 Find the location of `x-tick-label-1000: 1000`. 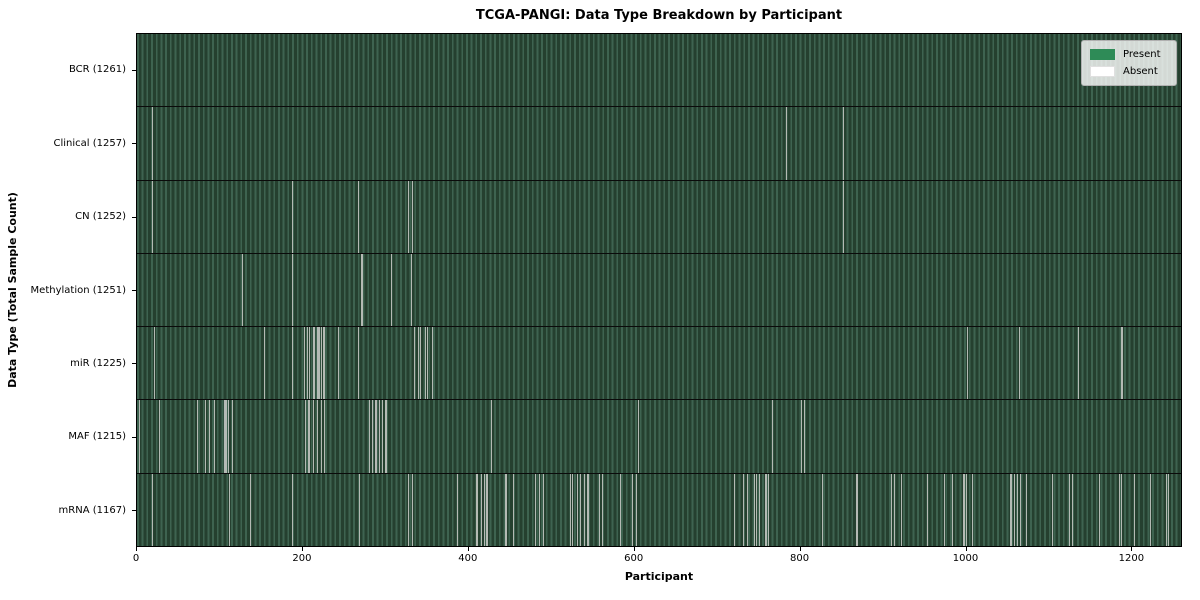

x-tick-label-1000: 1000 is located at coordinates (965, 558).